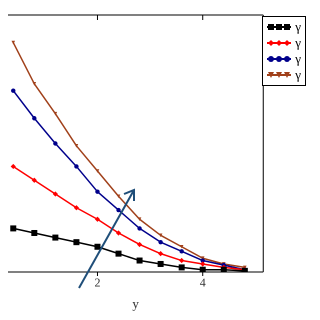 This screenshot has height=320, width=320. What do you see at coordinates (97, 283) in the screenshot?
I see `x-tick-label: 2` at bounding box center [97, 283].